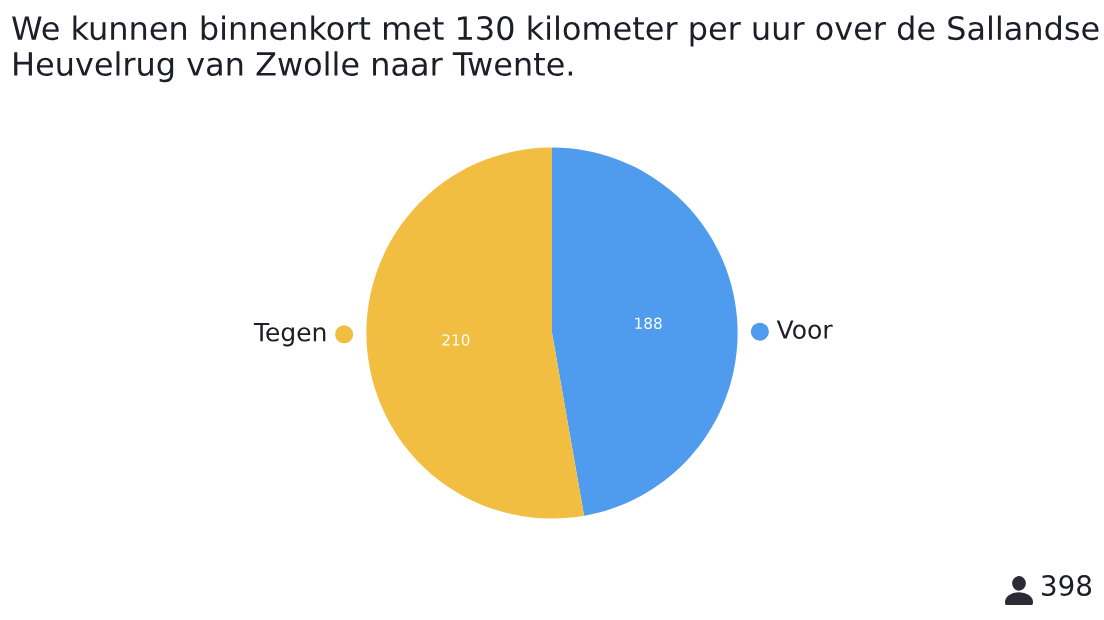 The width and height of the screenshot is (1104, 620). I want to click on text: 398, so click(1067, 586).